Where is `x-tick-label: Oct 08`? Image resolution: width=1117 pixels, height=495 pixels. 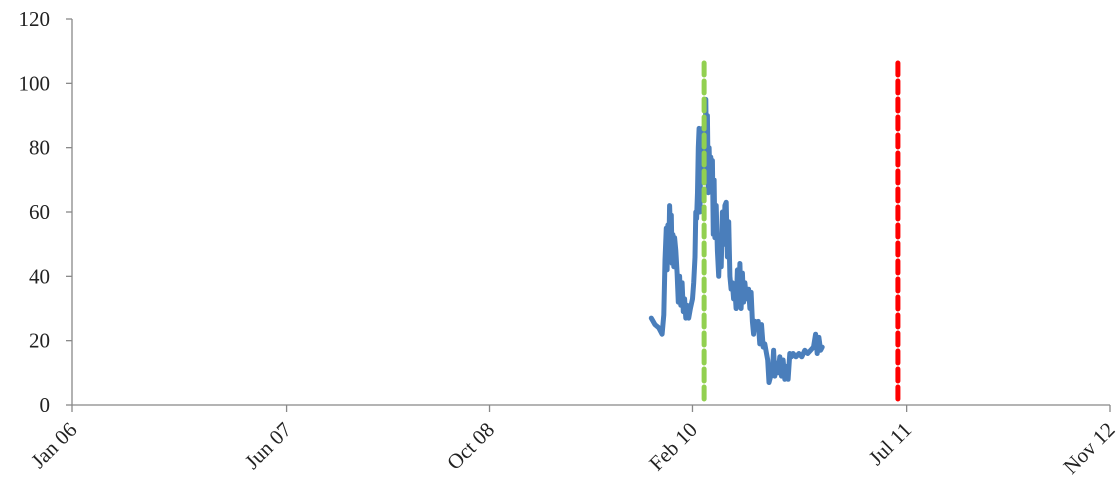 x-tick-label: Oct 08 is located at coordinates (470, 446).